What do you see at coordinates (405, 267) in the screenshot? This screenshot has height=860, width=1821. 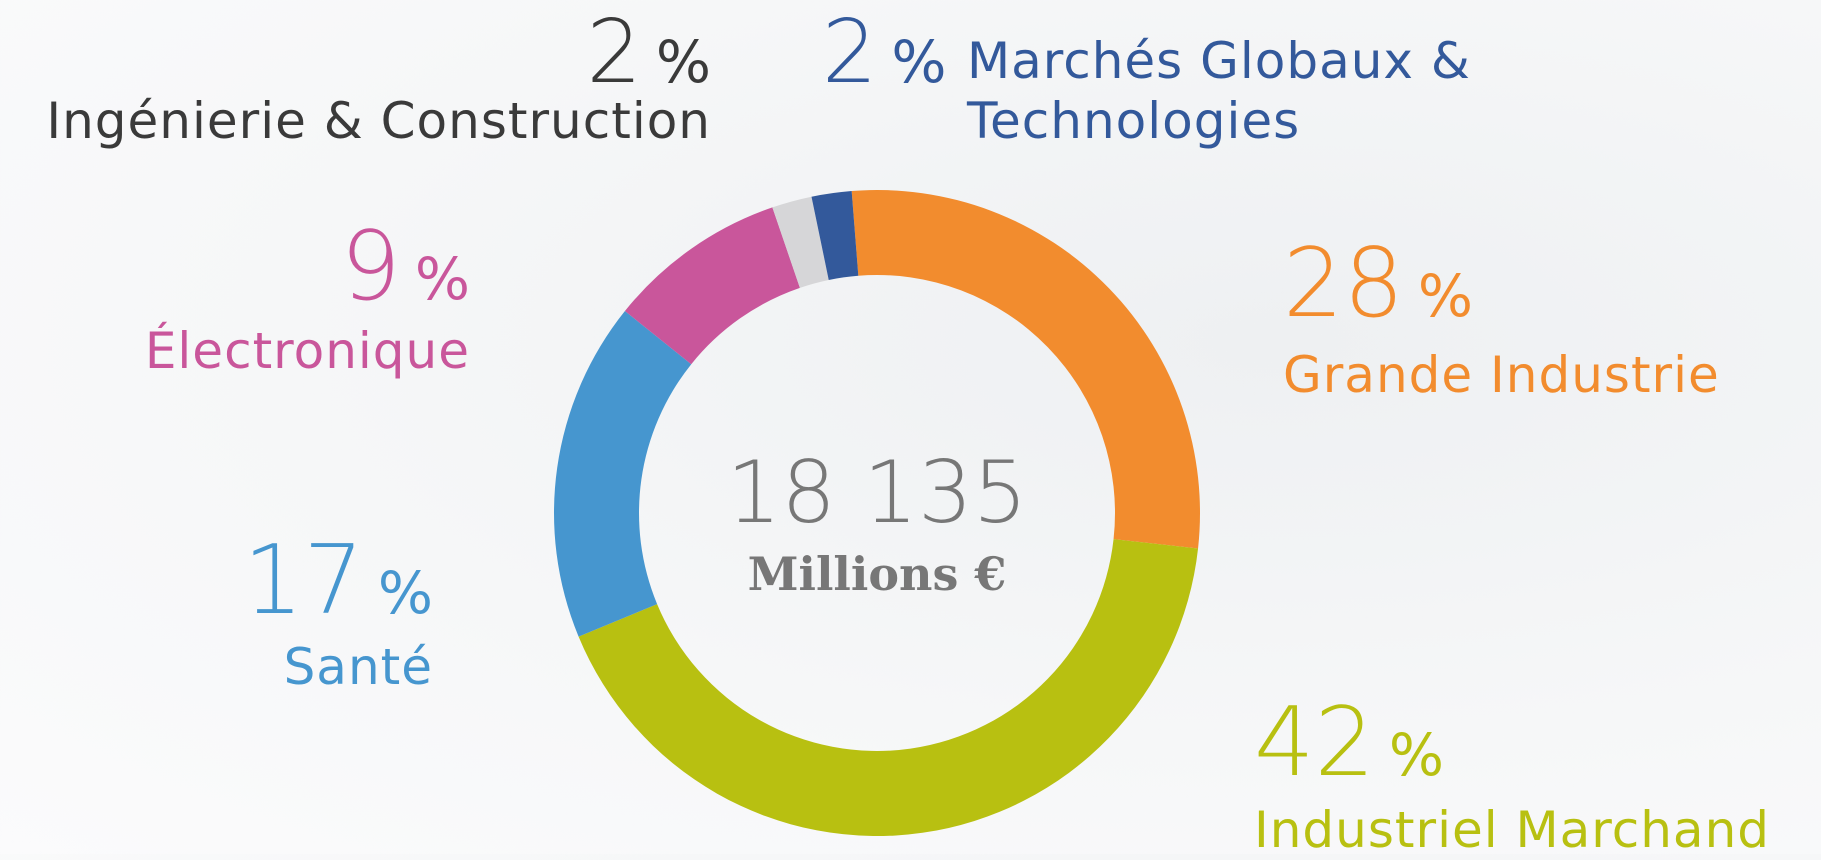 I see `value-label: 9%` at bounding box center [405, 267].